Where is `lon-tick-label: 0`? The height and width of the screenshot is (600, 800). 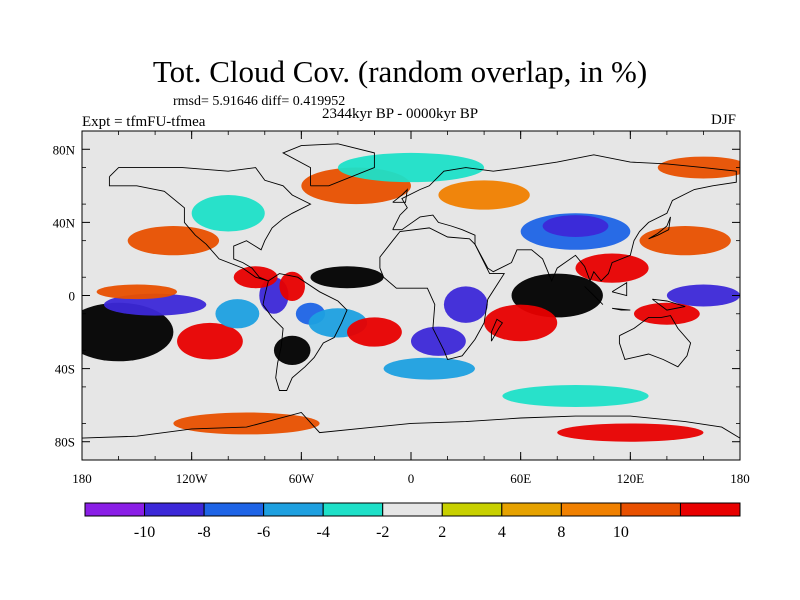 lon-tick-label: 0 is located at coordinates (411, 478).